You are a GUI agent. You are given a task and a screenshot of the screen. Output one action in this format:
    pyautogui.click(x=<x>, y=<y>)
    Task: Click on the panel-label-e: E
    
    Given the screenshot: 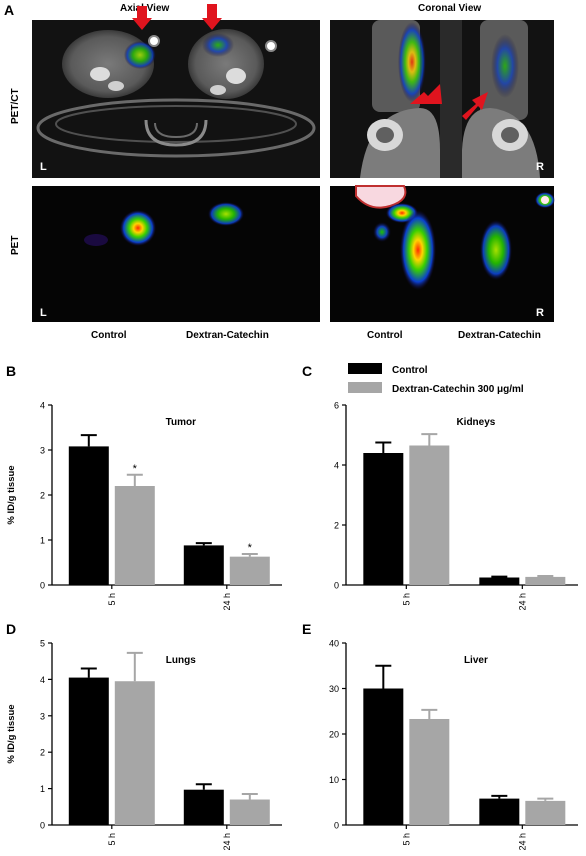 What is the action you would take?
    pyautogui.click(x=306, y=629)
    